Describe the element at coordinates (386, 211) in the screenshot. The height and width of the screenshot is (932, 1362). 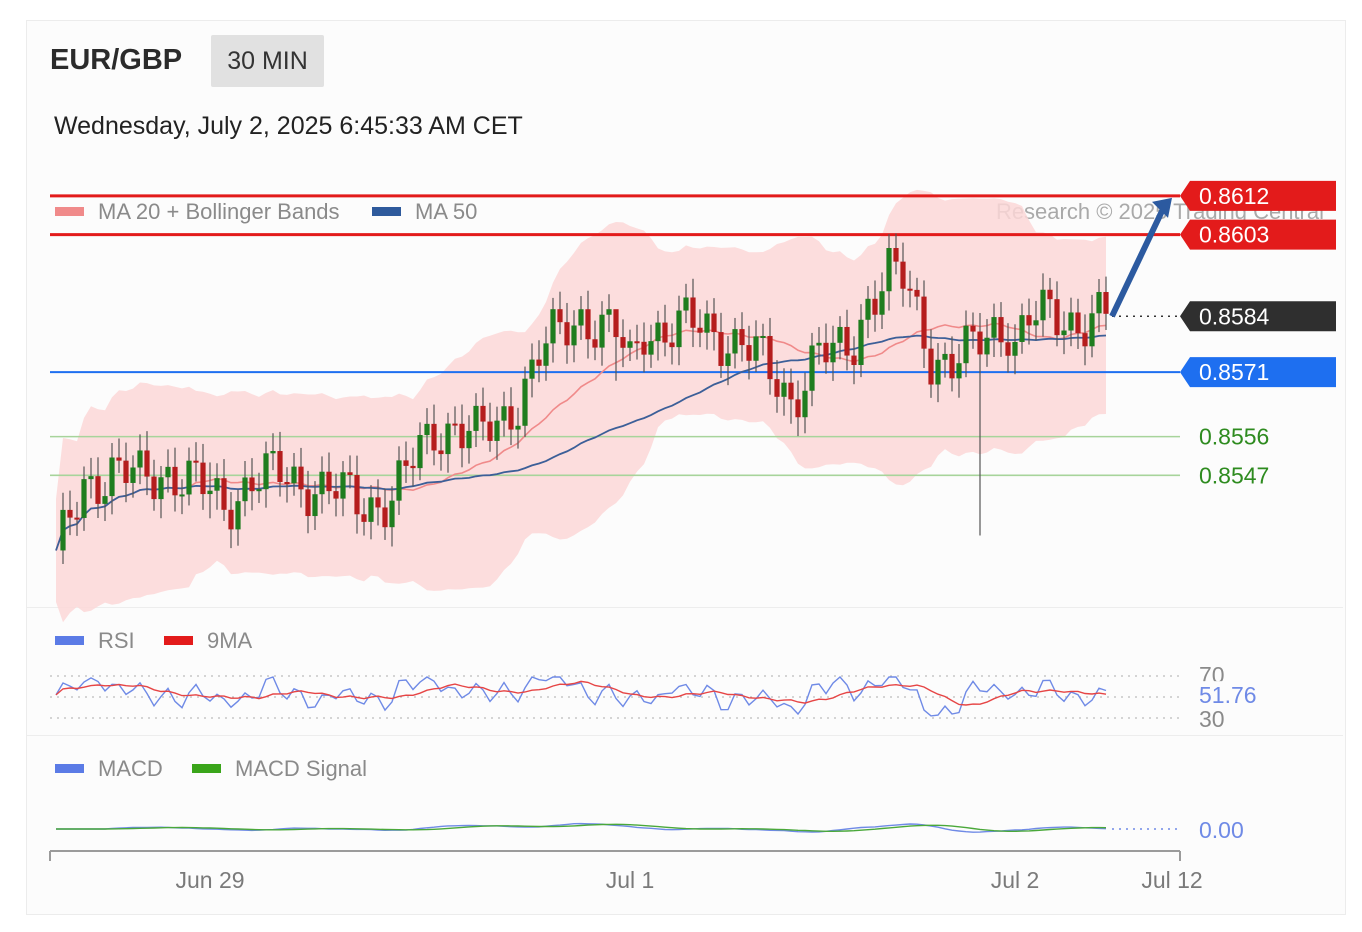
I see `legend-ma50-swatch` at that location.